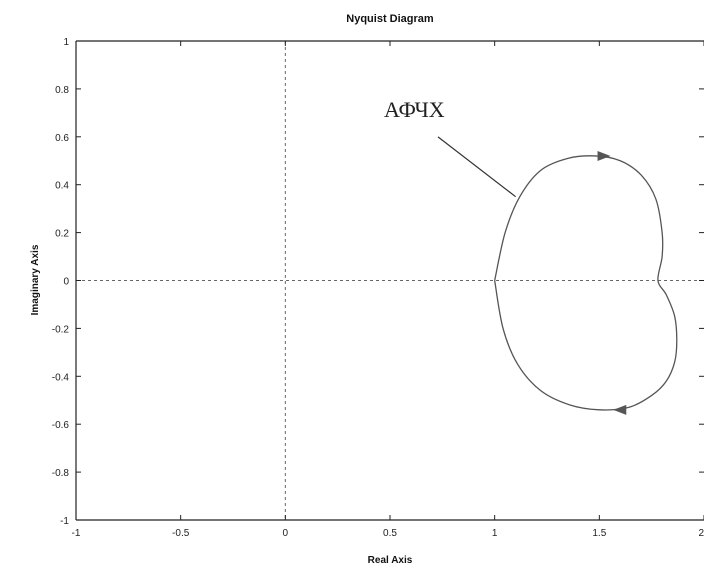 This screenshot has width=704, height=572. I want to click on y-tick-label: -0.6, so click(61, 425).